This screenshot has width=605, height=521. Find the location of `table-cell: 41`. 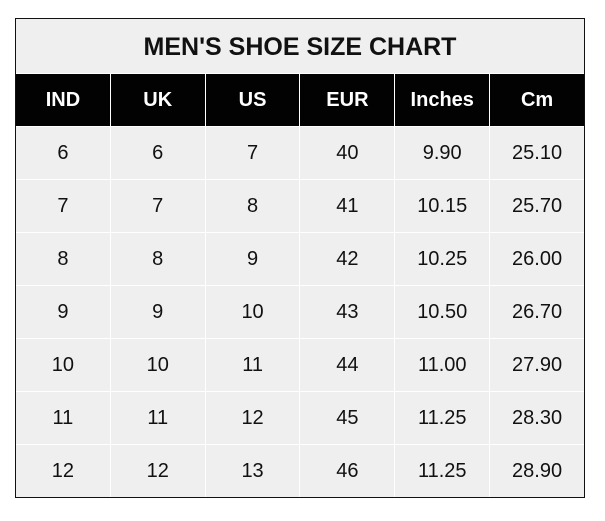

table-cell: 41 is located at coordinates (348, 206).